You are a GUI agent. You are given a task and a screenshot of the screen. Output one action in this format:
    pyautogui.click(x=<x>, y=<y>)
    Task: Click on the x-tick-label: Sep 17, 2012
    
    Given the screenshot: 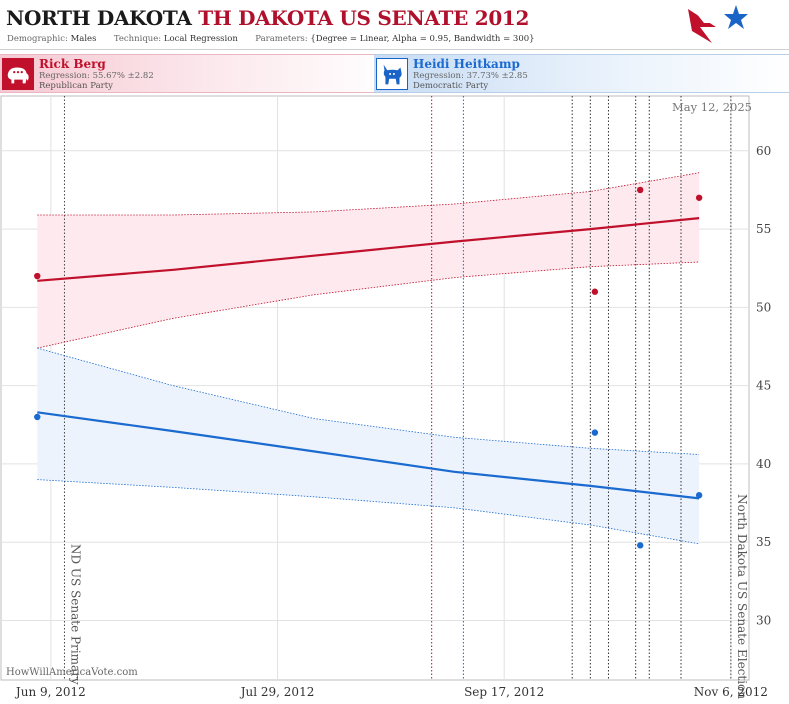 What is the action you would take?
    pyautogui.click(x=504, y=692)
    